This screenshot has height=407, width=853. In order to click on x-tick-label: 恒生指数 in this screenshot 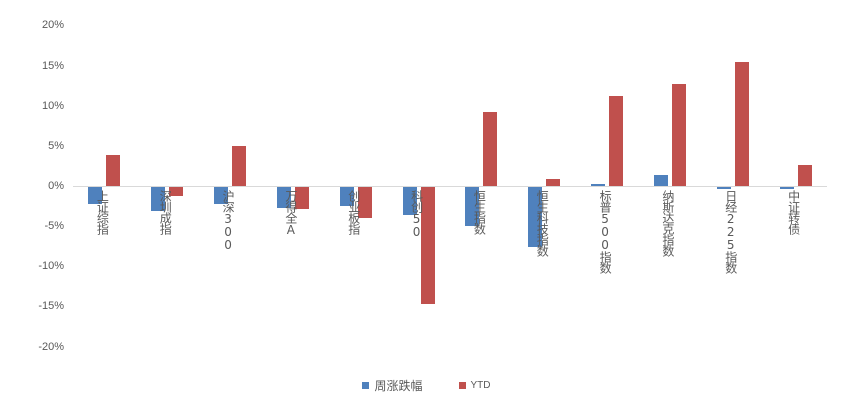, I will do `click(479, 212)`.